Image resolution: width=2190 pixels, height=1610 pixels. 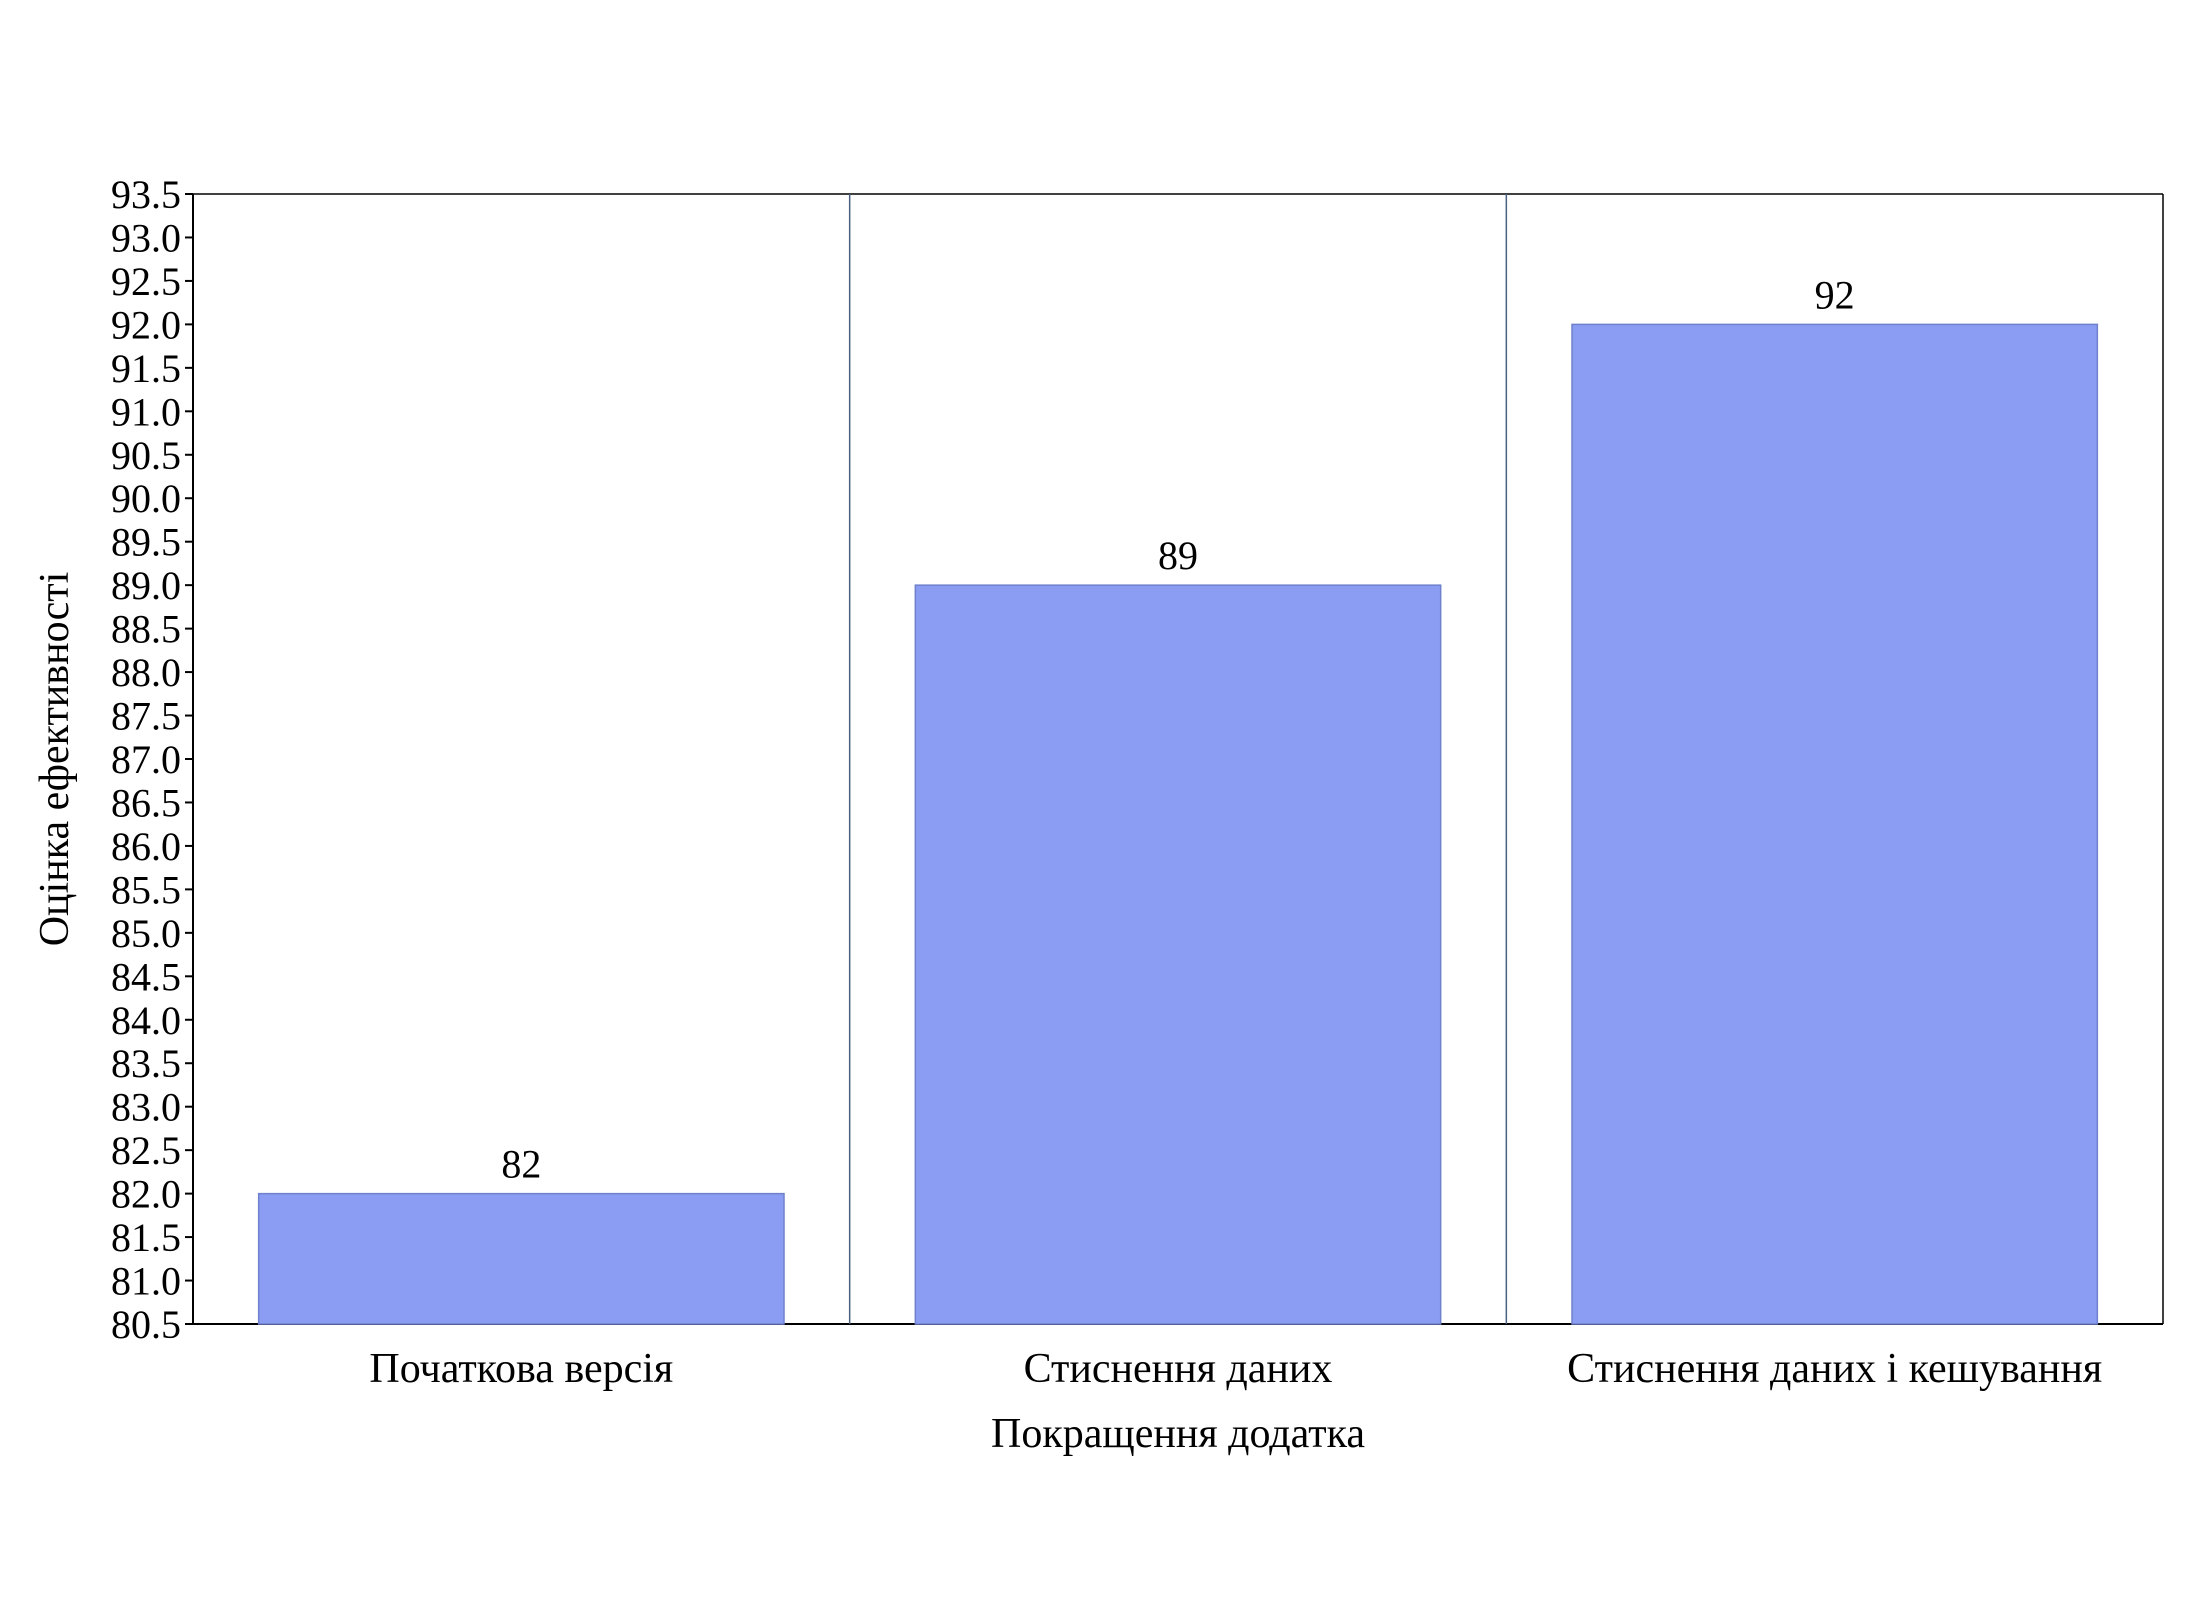 What do you see at coordinates (55, 759) in the screenshot?
I see `y-axis-title: Оцінка ефективності` at bounding box center [55, 759].